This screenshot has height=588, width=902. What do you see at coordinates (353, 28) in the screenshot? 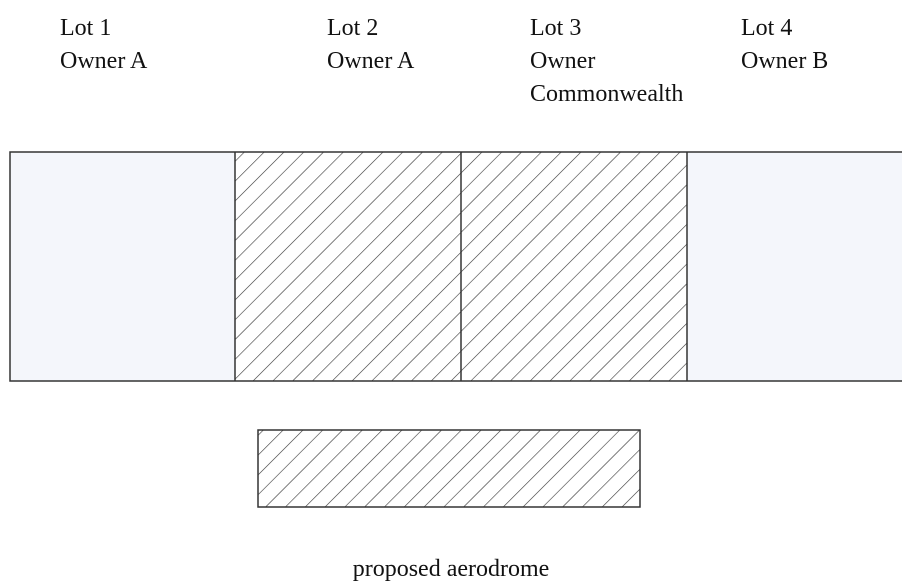
I see `lot-label: Lot 2` at bounding box center [353, 28].